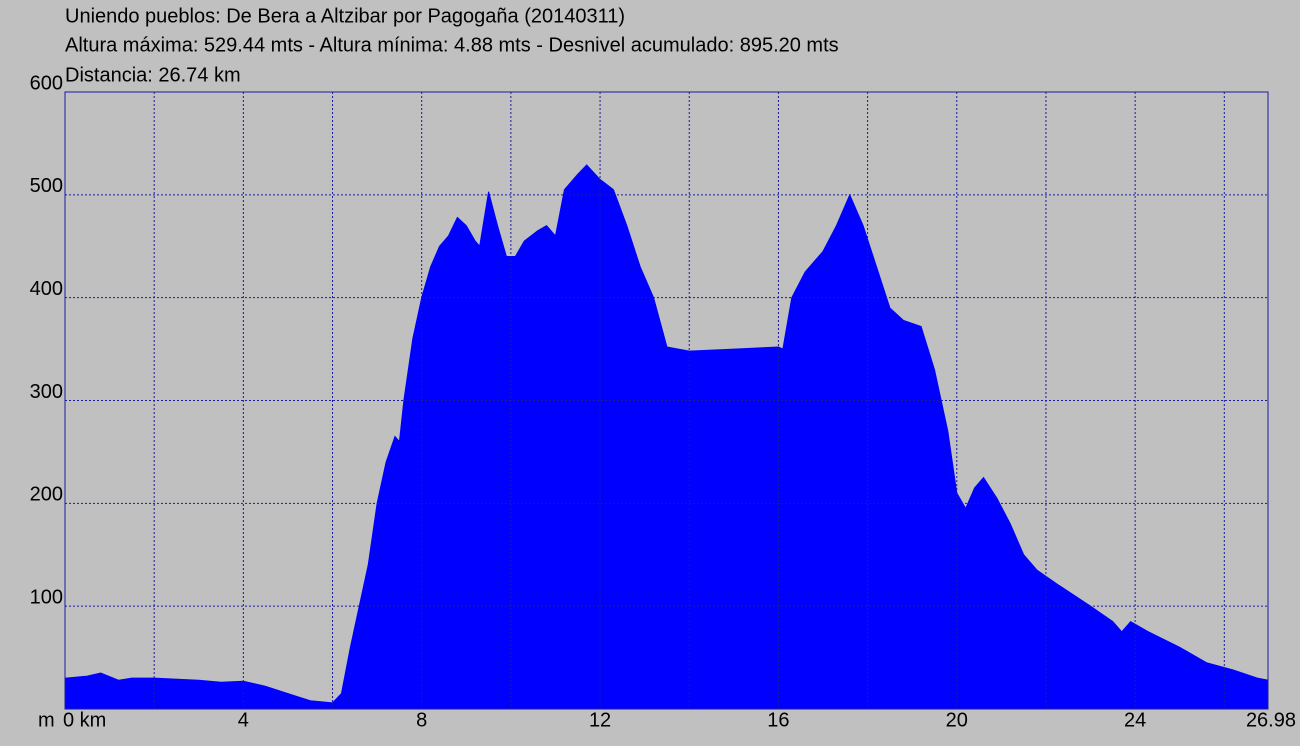  I want to click on x-tick-label: 26.98, so click(1271, 720).